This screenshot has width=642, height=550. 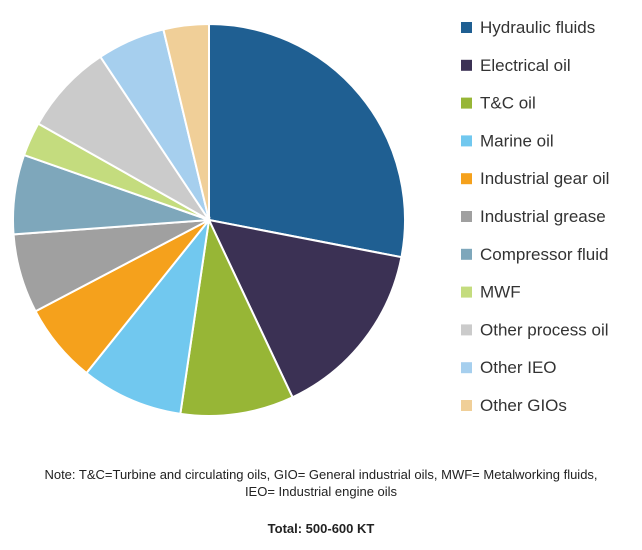 I want to click on legend-swatch-hydraulic-fluids, so click(x=466, y=27).